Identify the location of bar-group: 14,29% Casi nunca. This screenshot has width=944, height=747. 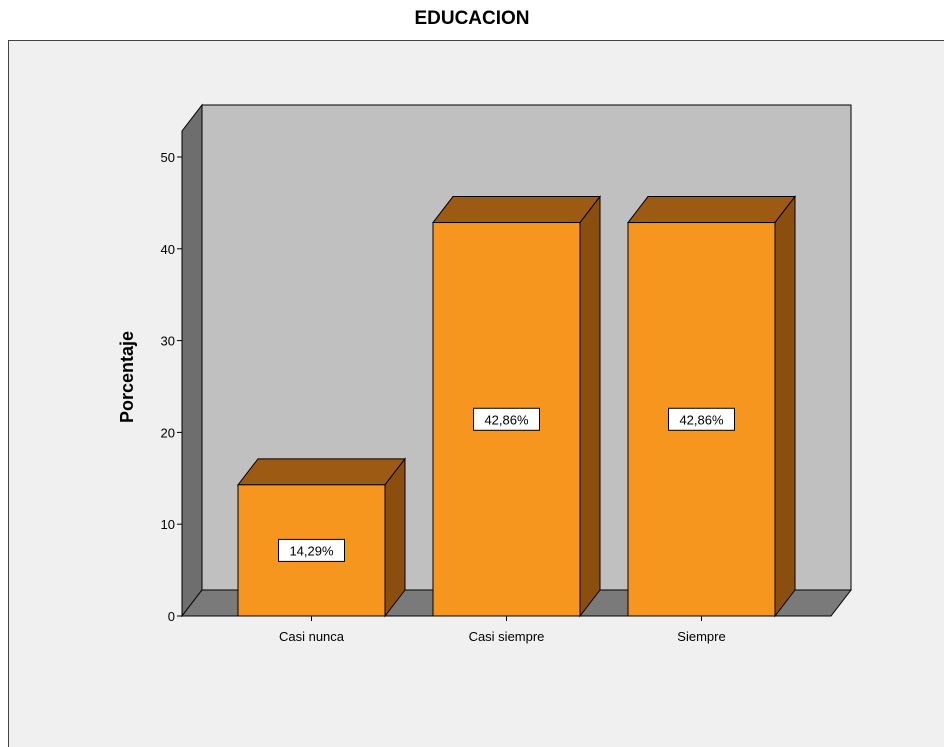
(321, 550).